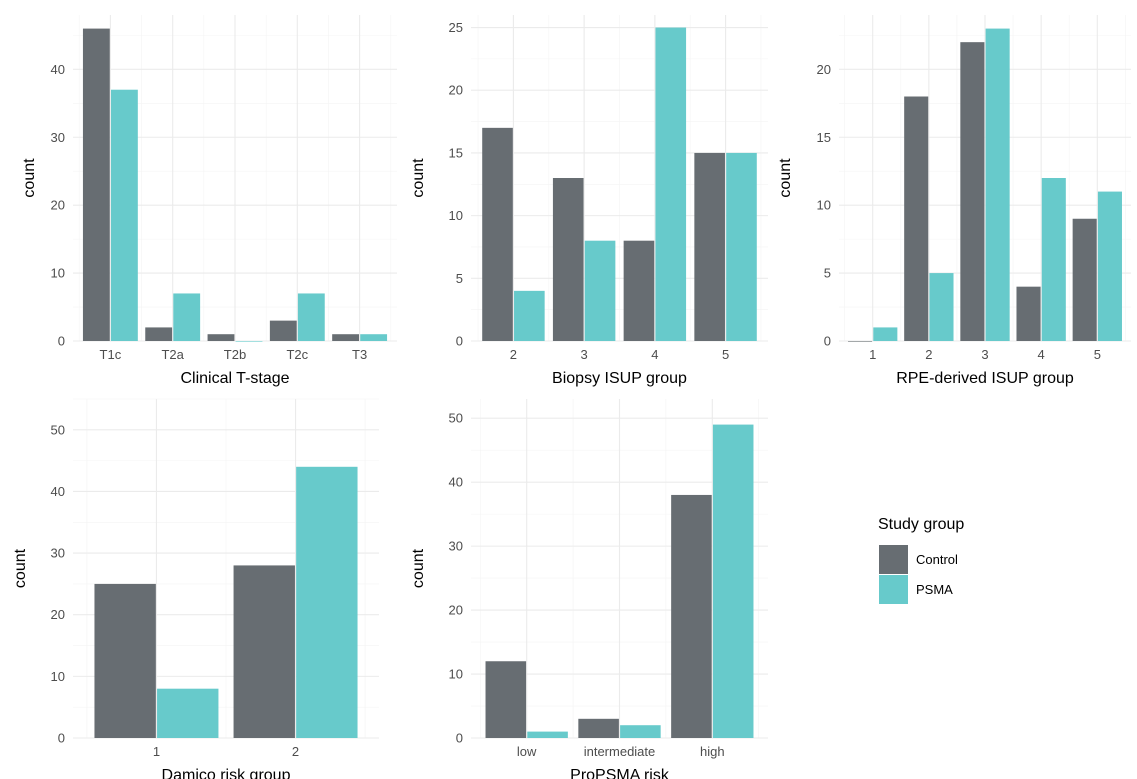 The image size is (1137, 779). Describe the element at coordinates (235, 354) in the screenshot. I see `x-tick-label: T2b` at that location.